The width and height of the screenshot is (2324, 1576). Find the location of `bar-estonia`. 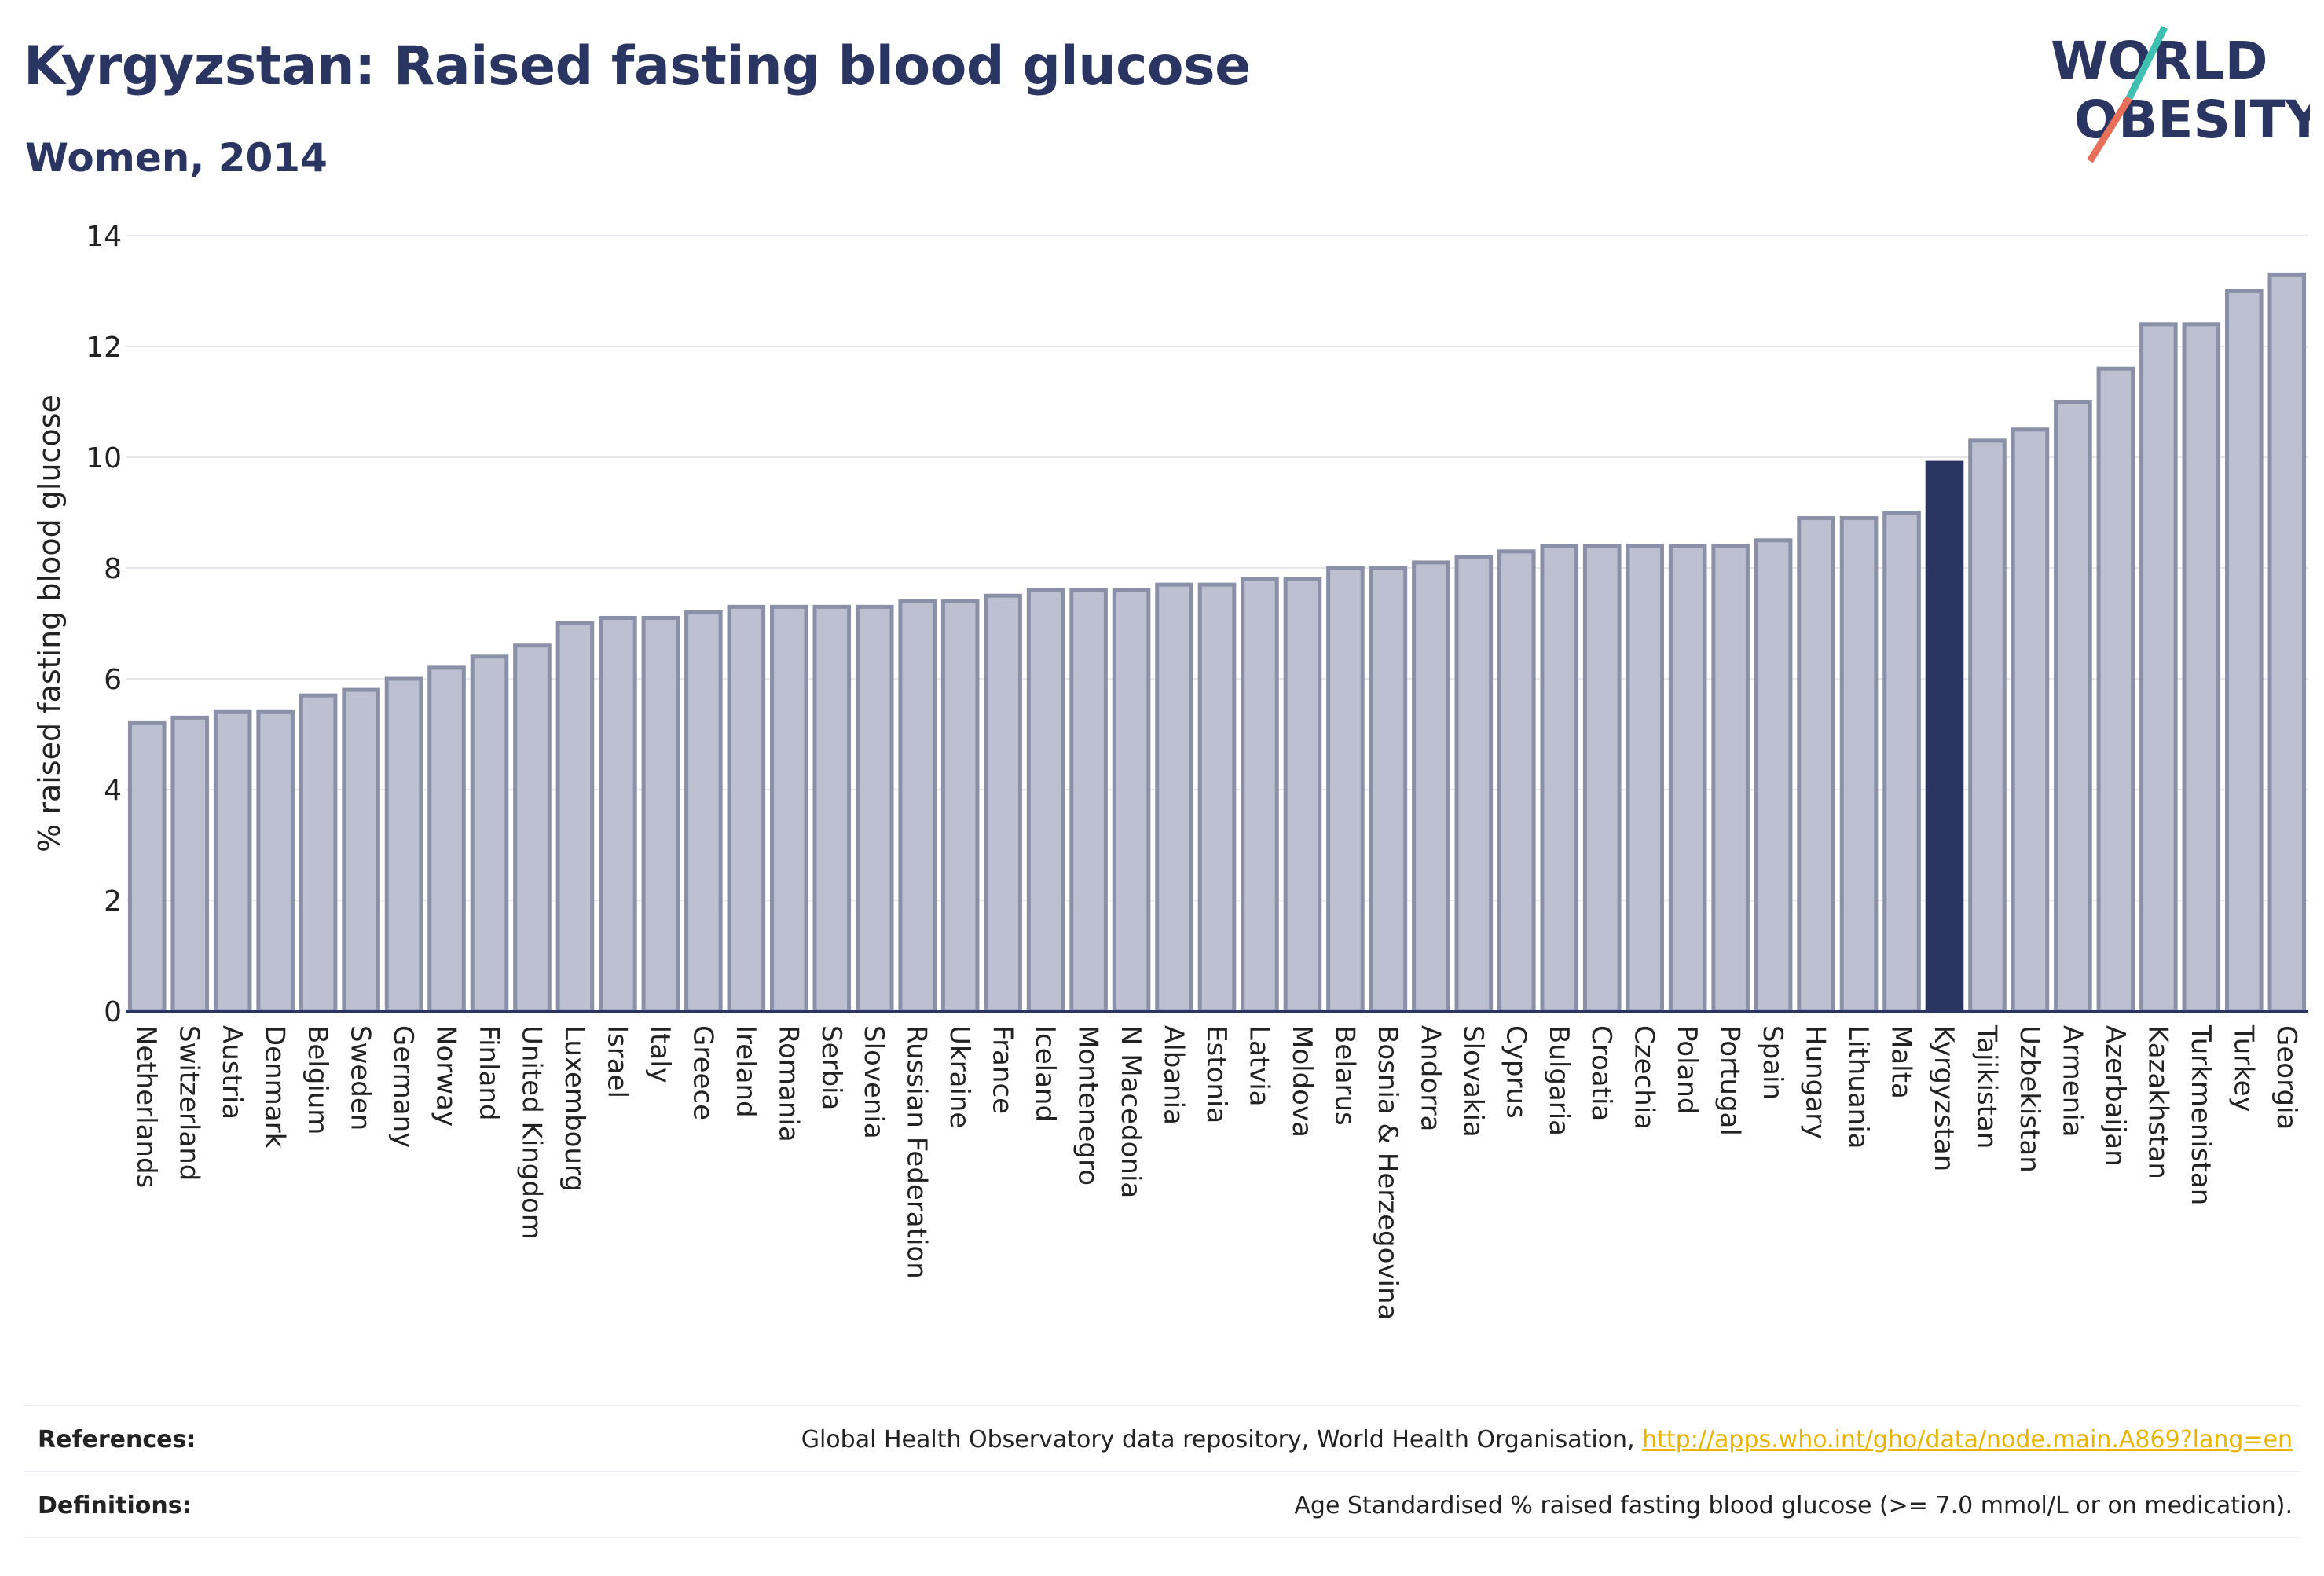

bar-estonia is located at coordinates (1217, 797).